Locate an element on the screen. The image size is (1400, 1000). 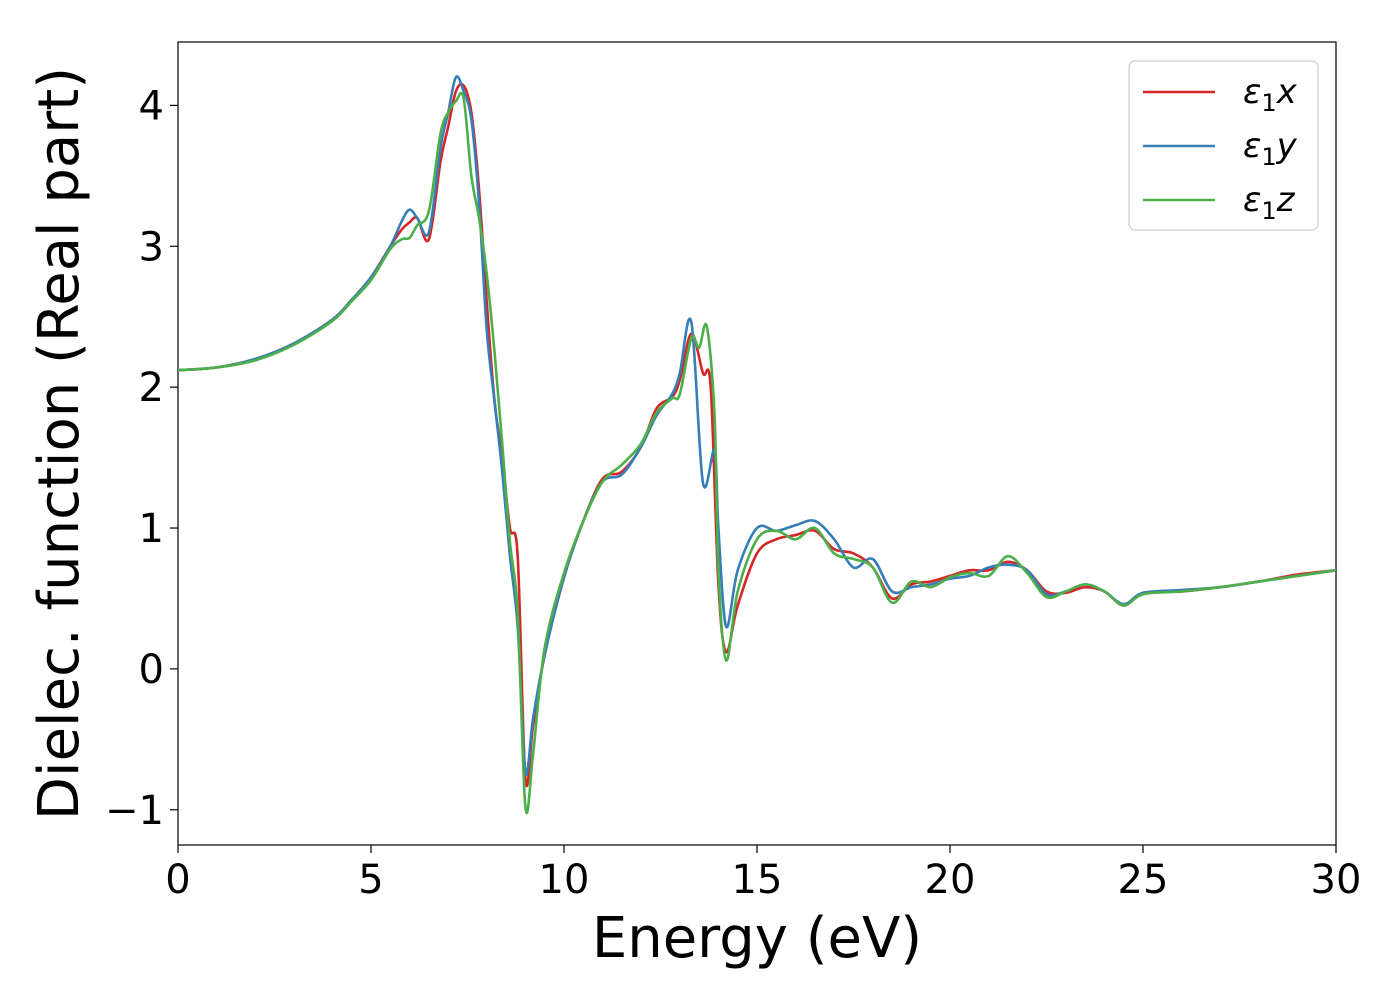
legend-box is located at coordinates (1223, 145).